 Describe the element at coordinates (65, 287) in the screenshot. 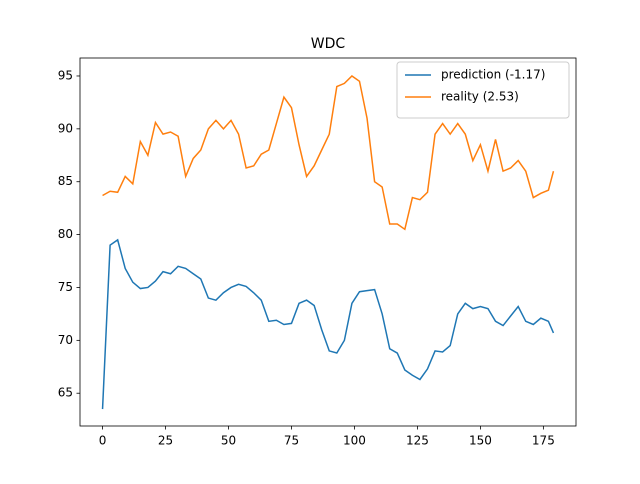

I see `y-tick-label: 75` at that location.